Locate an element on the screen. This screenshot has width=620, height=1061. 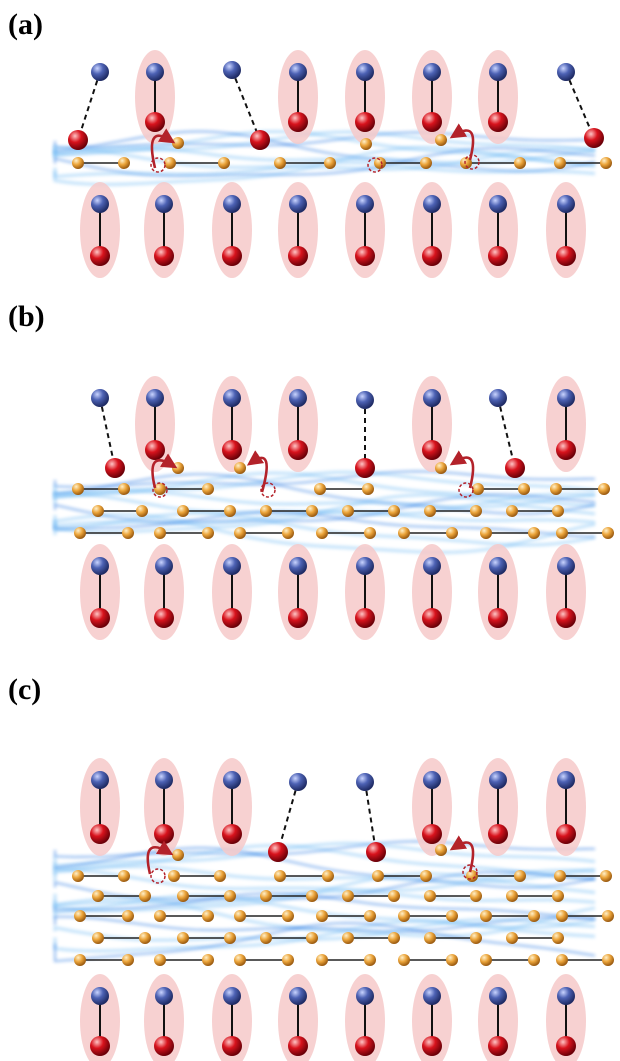
panel-b-row2-dimer-5-atom-right is located at coordinates (558, 511).